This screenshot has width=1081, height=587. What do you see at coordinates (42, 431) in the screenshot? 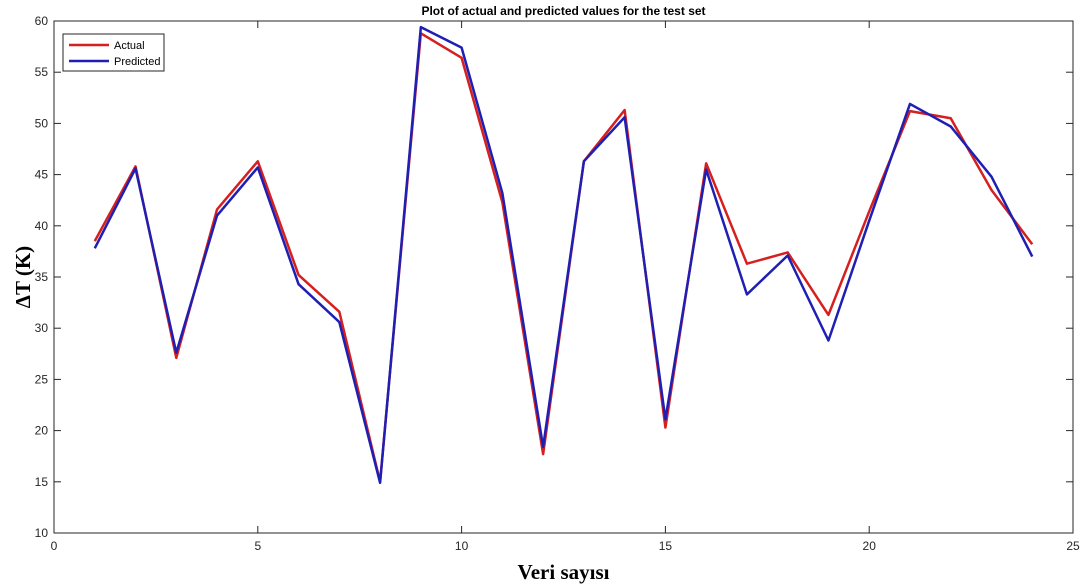
I see `y-tick-label: 20` at bounding box center [42, 431].